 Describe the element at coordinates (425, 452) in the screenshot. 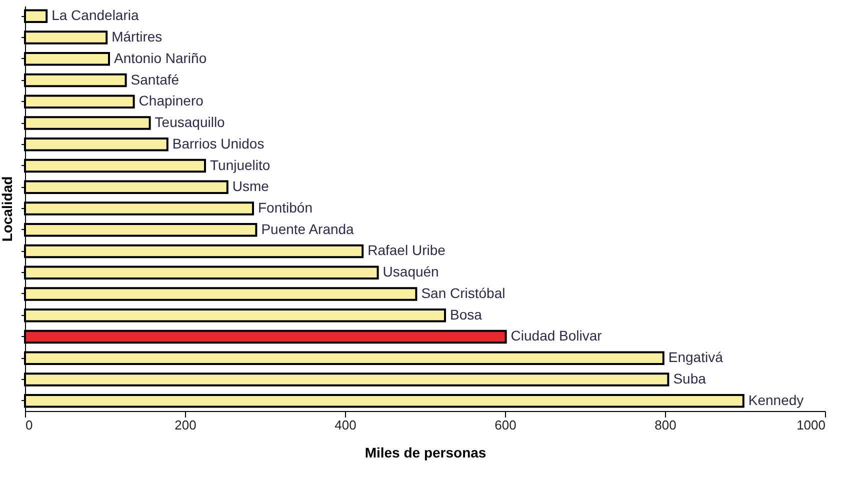

I see `x-axis-title: Miles de personas` at that location.